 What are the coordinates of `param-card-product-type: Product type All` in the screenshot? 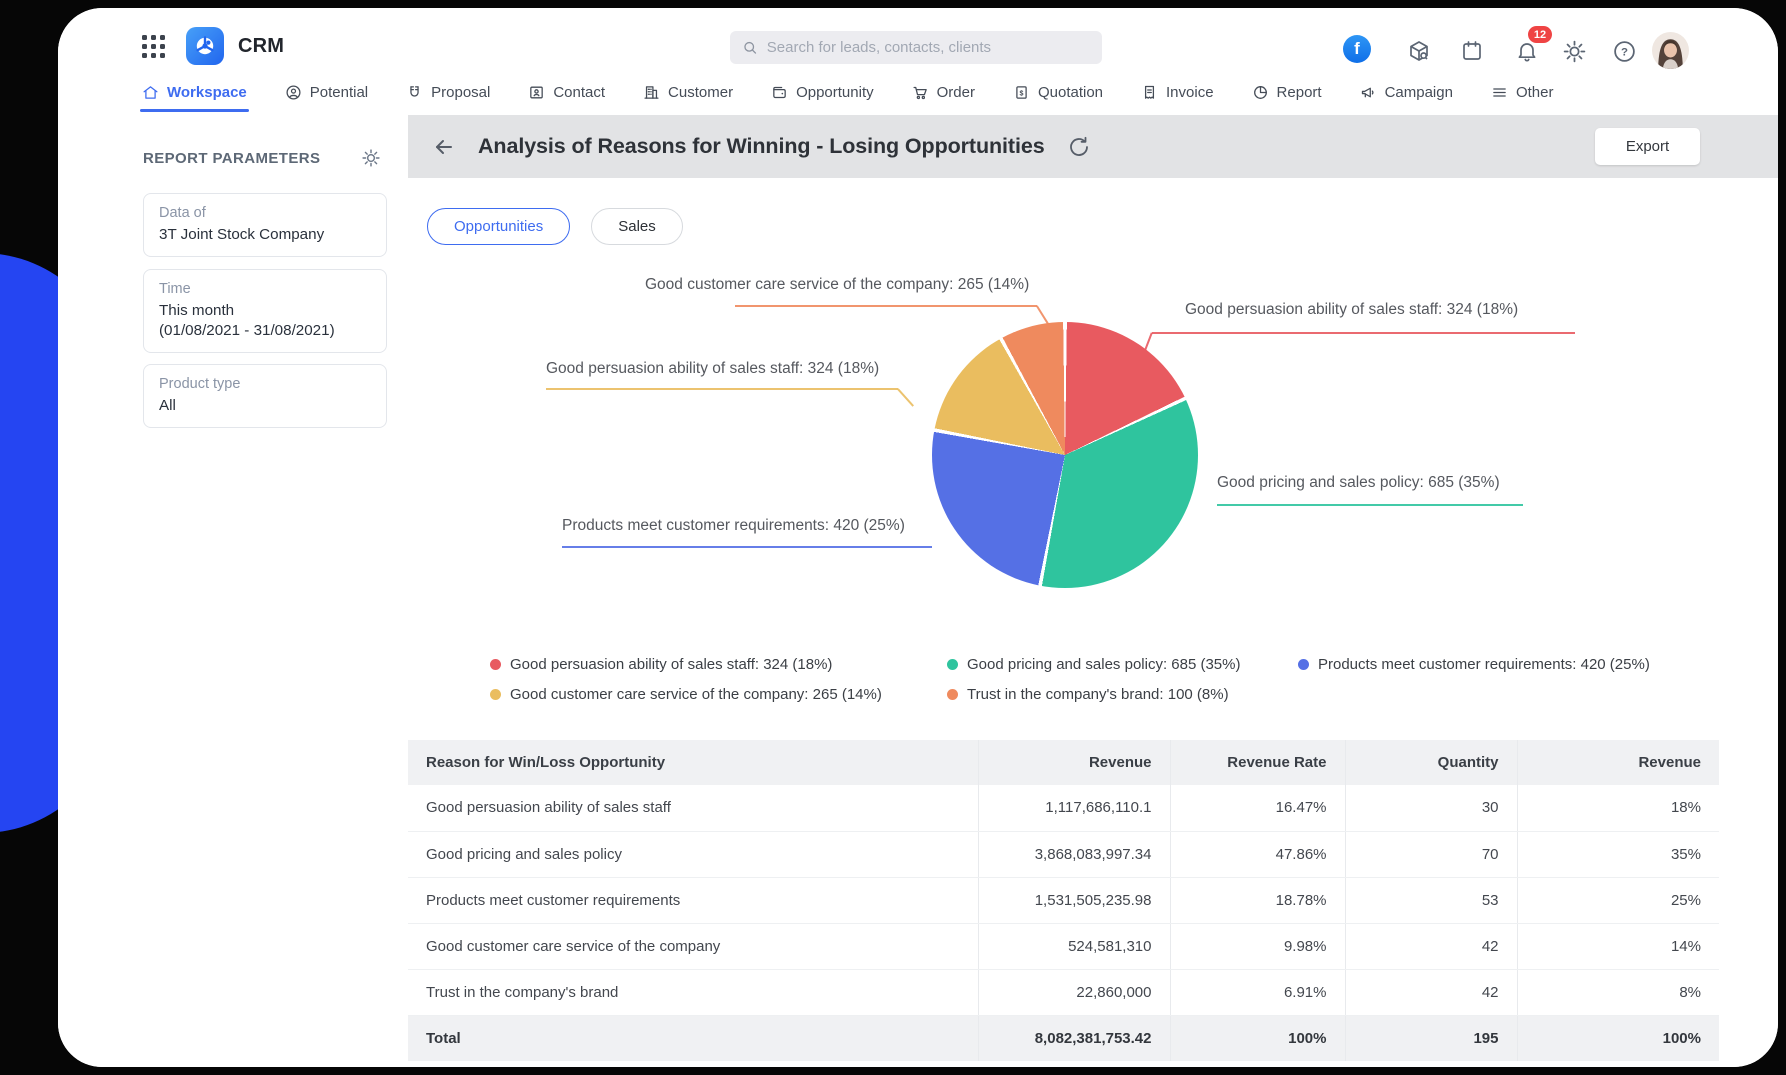 It's located at (265, 396).